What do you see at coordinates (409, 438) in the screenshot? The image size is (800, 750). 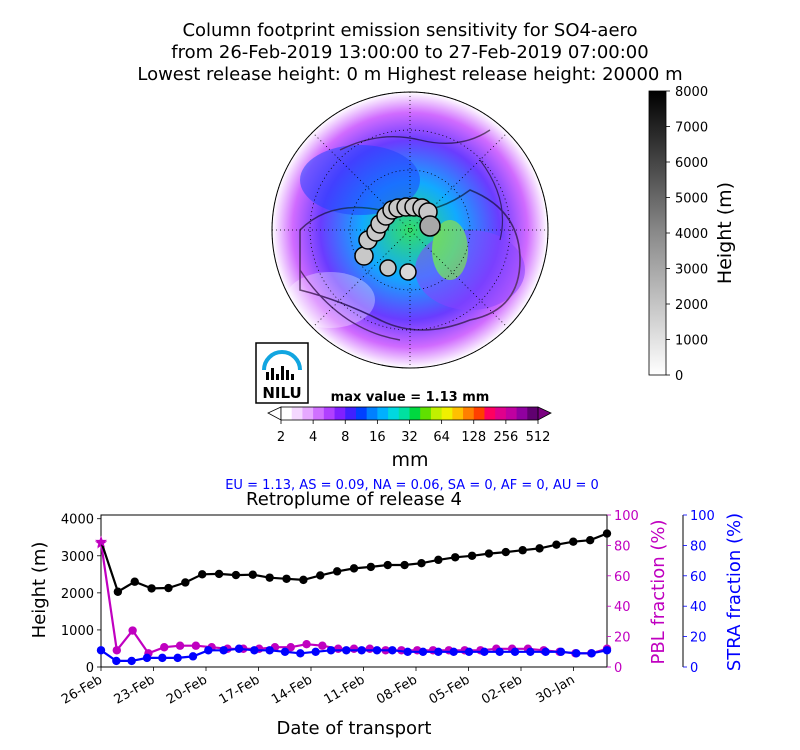 I see `emission-colorbar: 2 4 8 16 32 64 128 256 512 mm` at bounding box center [409, 438].